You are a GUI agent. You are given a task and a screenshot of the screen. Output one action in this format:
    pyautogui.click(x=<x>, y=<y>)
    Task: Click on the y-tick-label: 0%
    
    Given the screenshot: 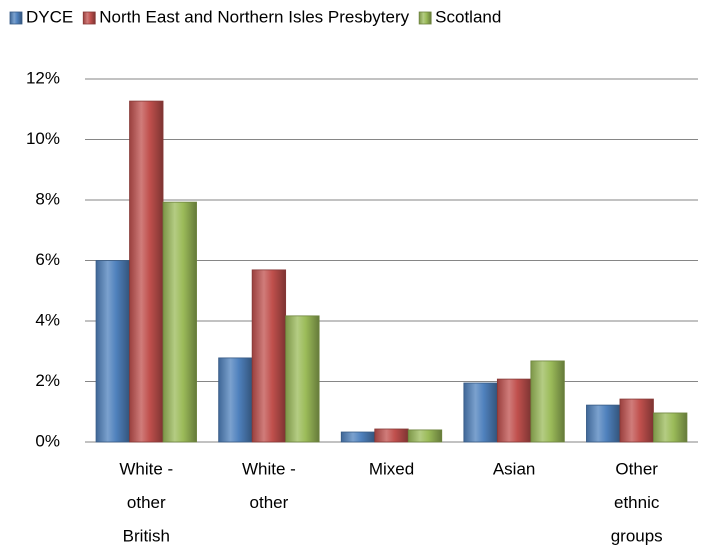 What is the action you would take?
    pyautogui.click(x=47, y=440)
    